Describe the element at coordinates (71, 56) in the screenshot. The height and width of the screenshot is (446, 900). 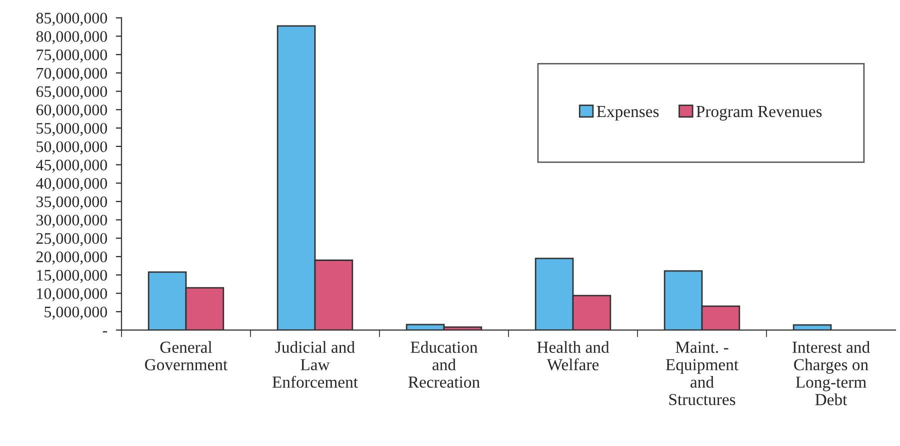
I see `y-tick-label: 75,000,000` at that location.